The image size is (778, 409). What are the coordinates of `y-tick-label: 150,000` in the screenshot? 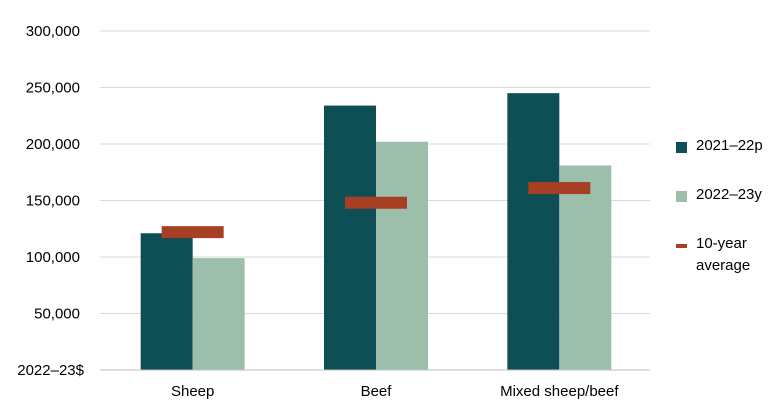 It's located at (53, 201).